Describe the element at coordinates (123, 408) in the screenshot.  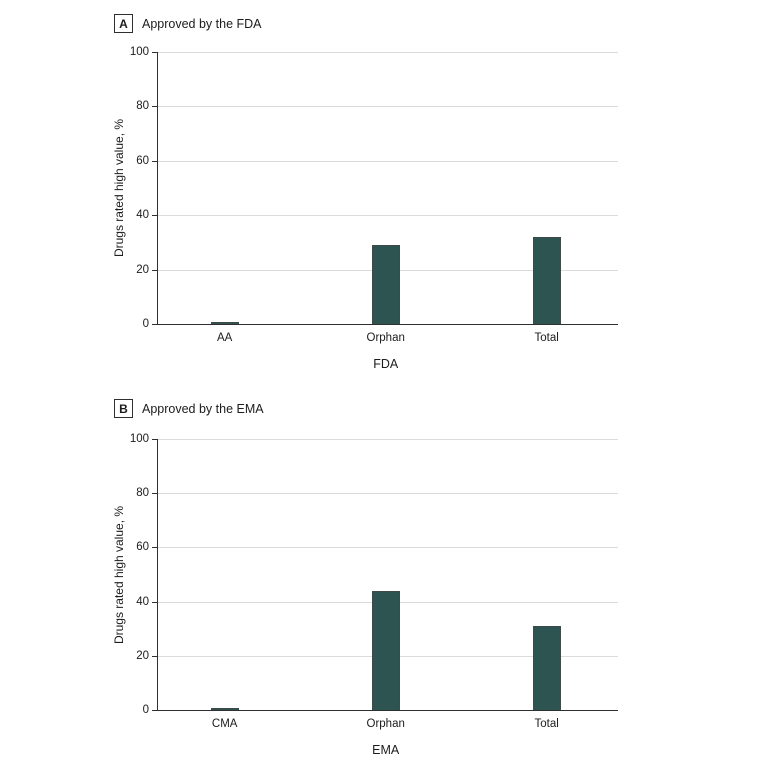
I see `panel-b-tag: B` at that location.